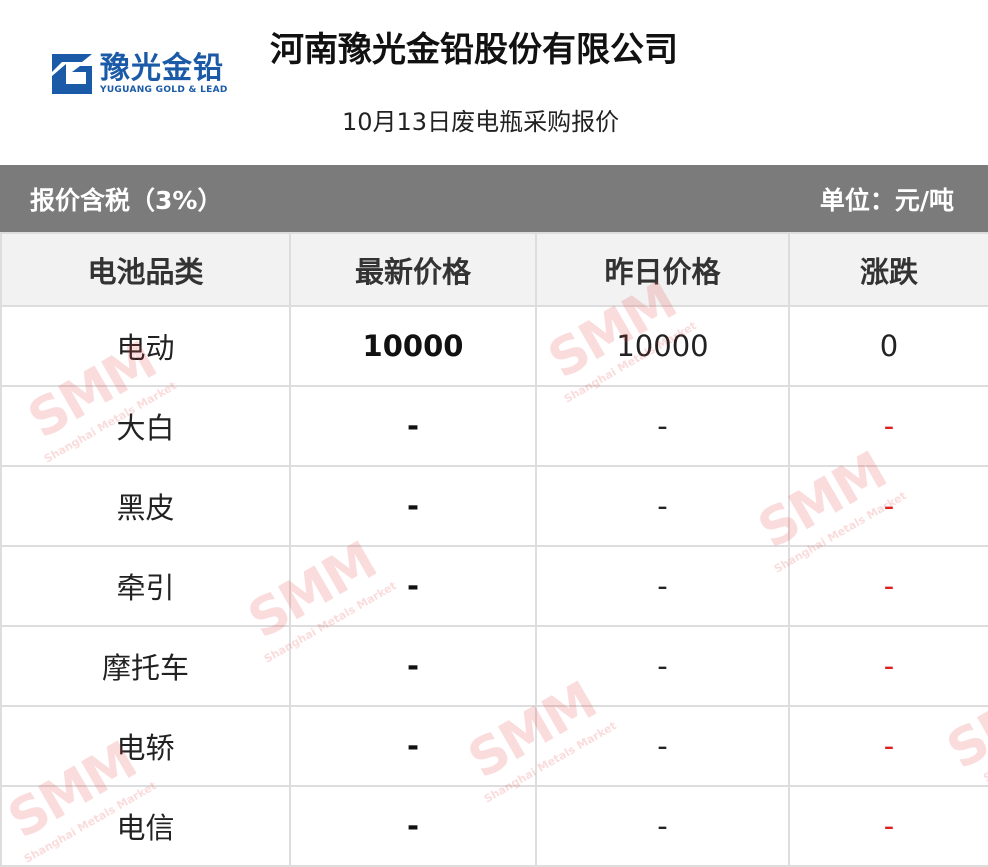 The width and height of the screenshot is (988, 867). I want to click on logo-mark-icon, so click(72, 74).